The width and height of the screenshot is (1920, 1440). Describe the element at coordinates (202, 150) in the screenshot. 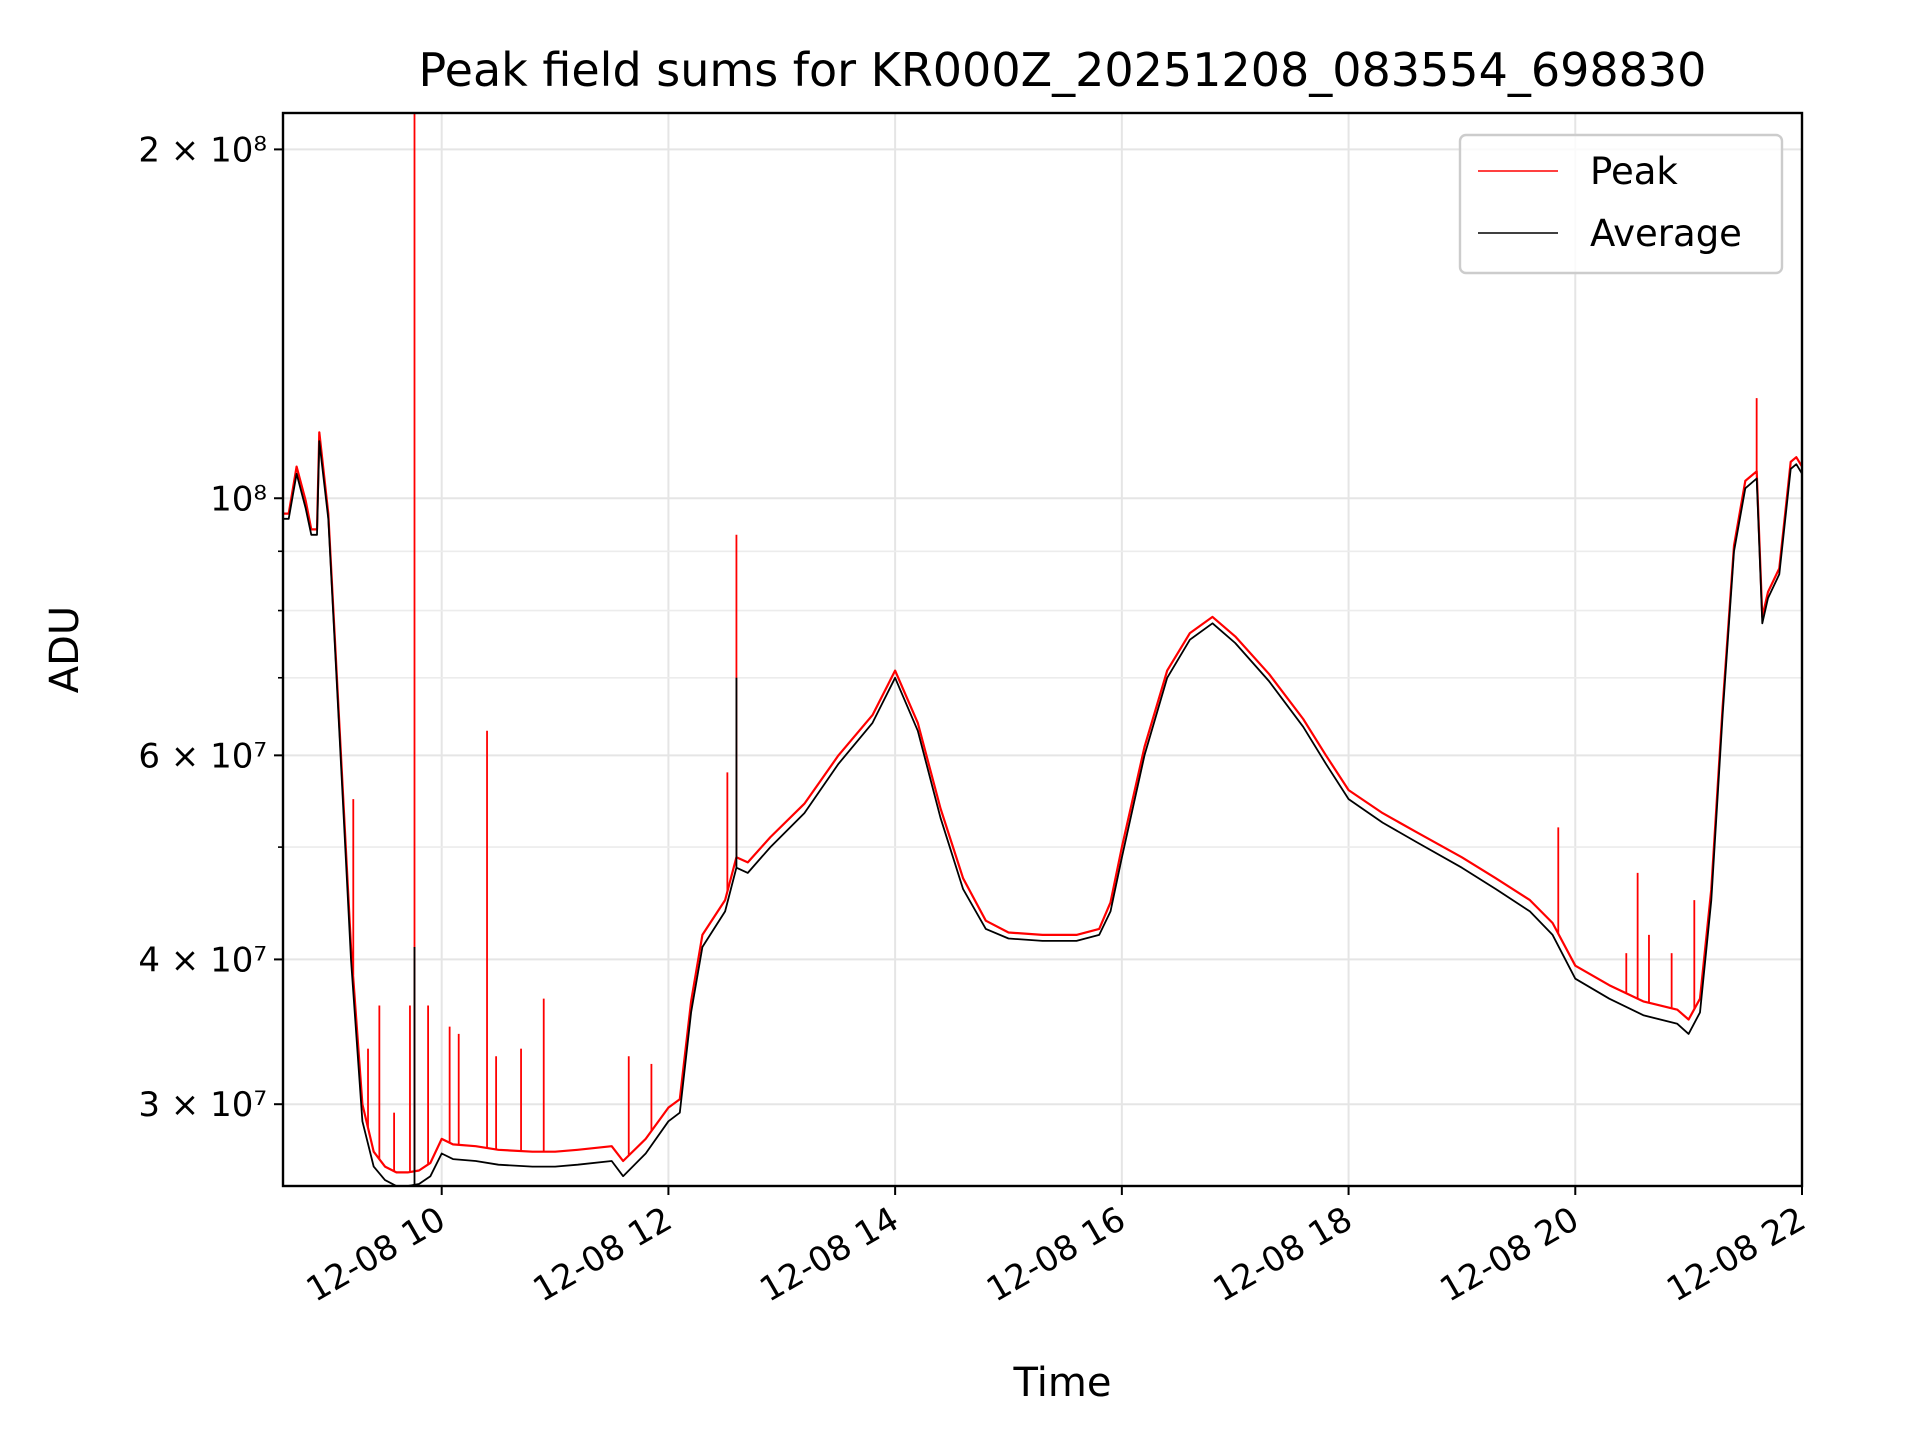

I see `y-tick-label: 2 × 10⁸` at that location.